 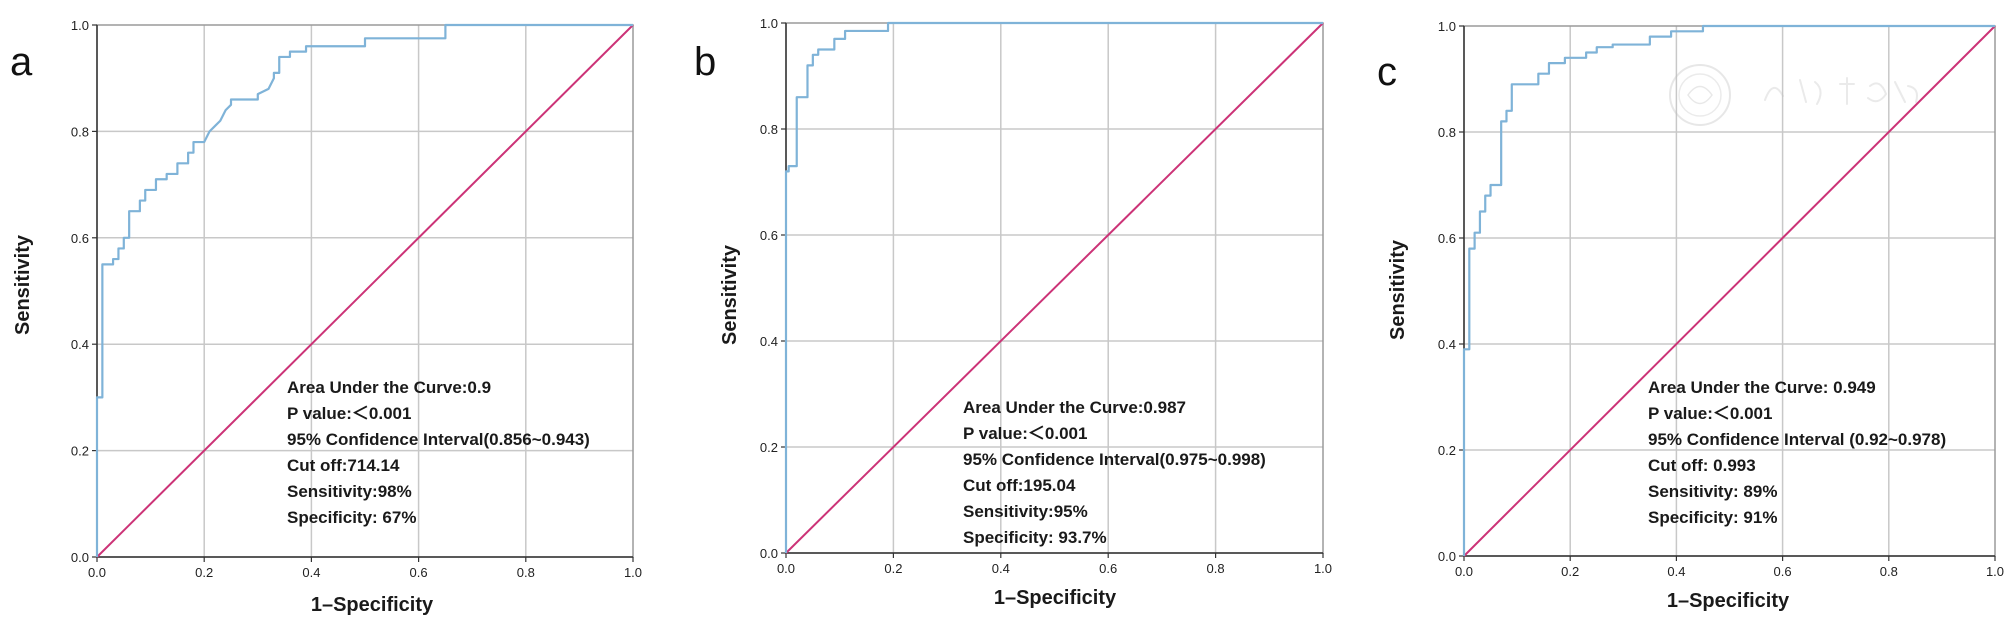 I want to click on panel-c-y-tick-label-1: 0.2, so click(x=1447, y=450).